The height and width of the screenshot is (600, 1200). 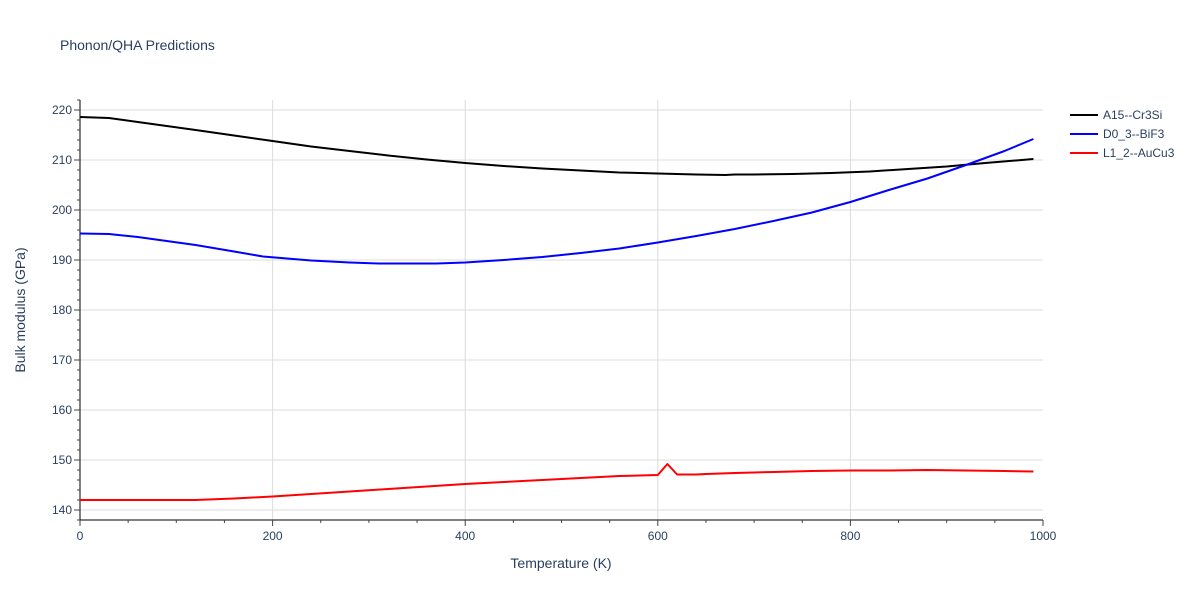 I want to click on x-axis-title: Temperature (K), so click(x=560, y=563).